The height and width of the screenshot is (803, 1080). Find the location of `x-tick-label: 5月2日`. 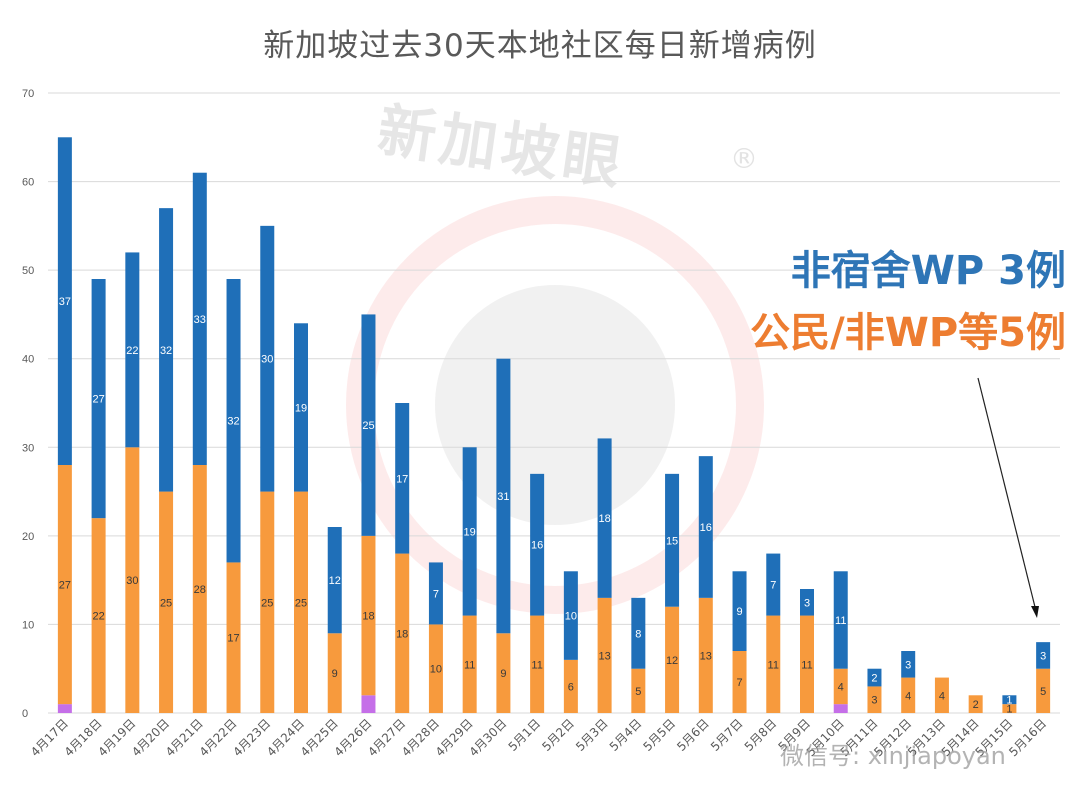

x-tick-label: 5月2日 is located at coordinates (558, 735).